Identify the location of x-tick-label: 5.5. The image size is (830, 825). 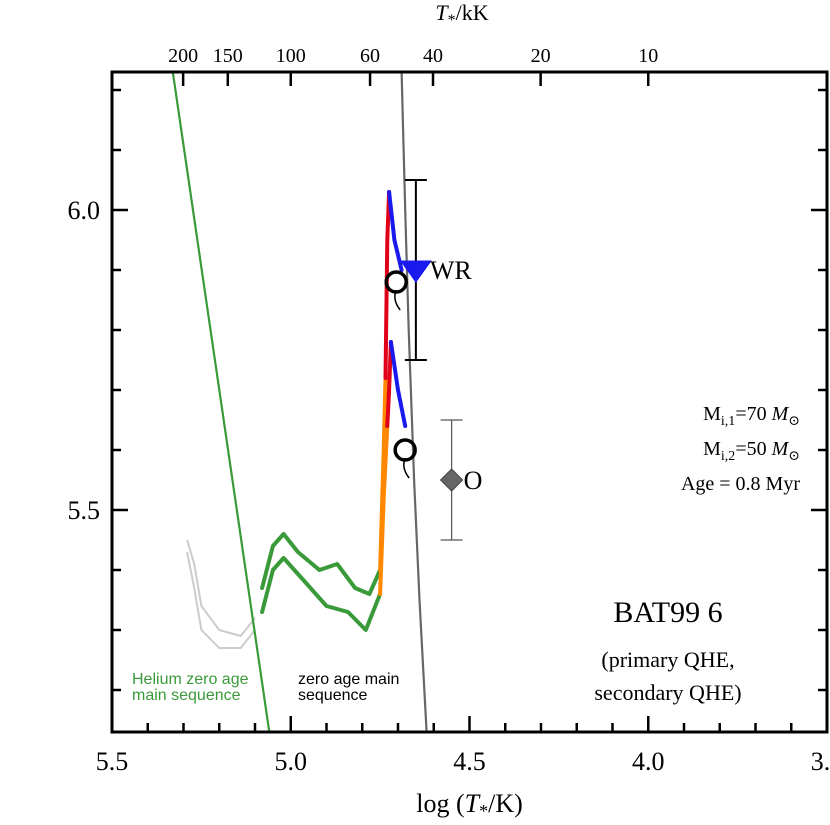
(112, 761).